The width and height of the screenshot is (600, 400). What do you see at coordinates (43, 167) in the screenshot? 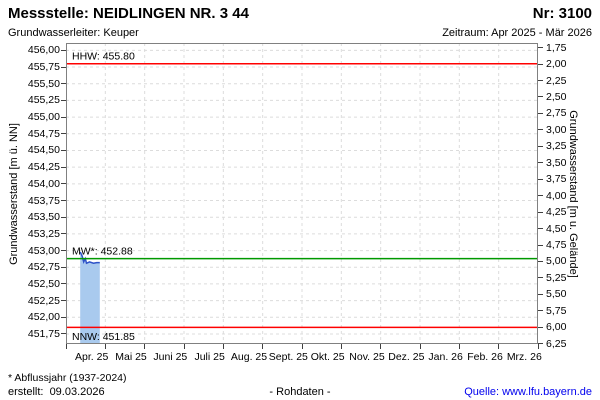
I see `y-left-tick-label: 454,25` at bounding box center [43, 167].